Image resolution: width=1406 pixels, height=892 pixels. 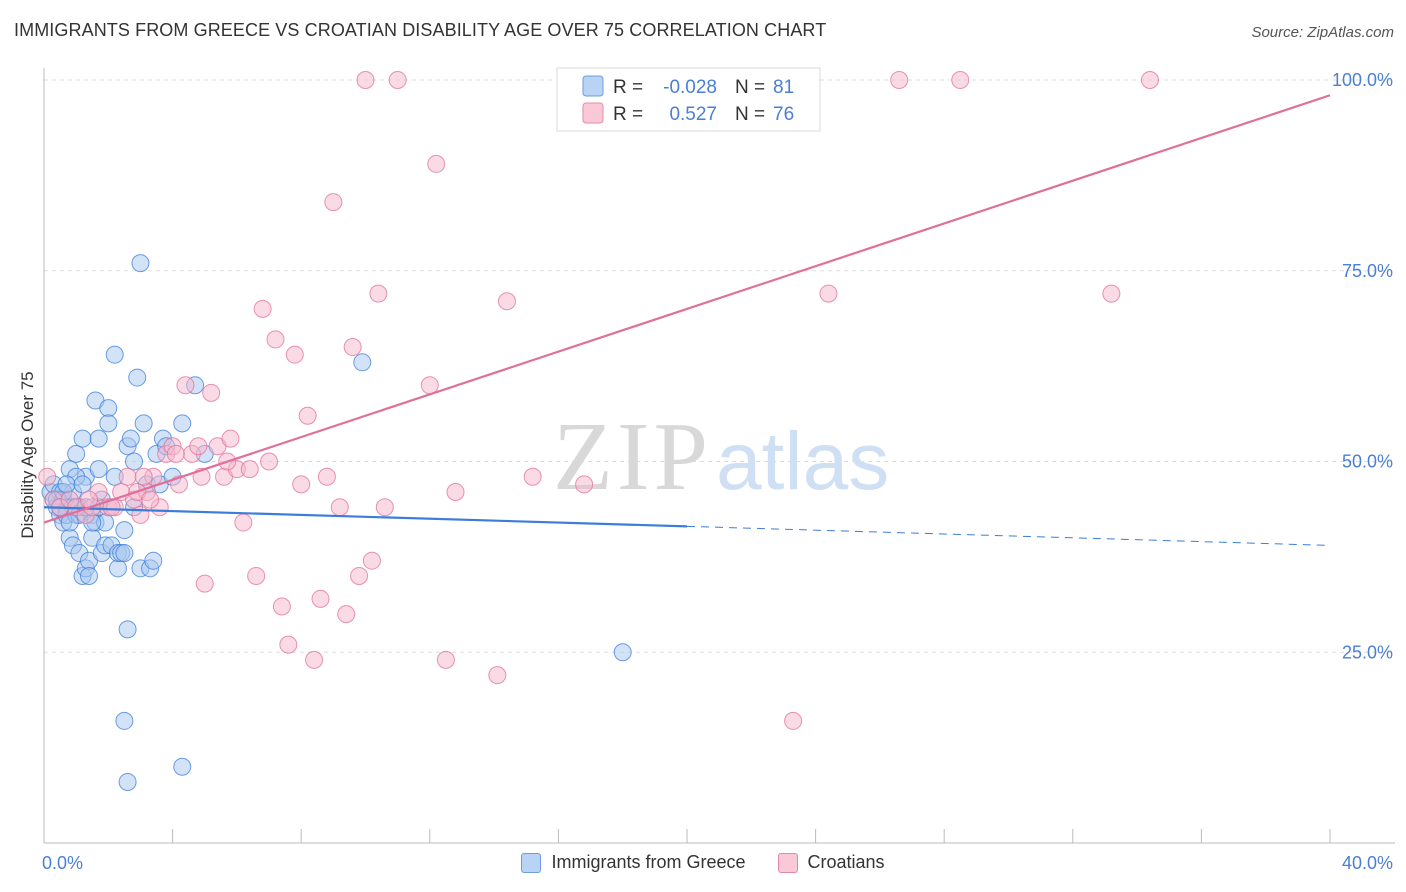 I want to click on stats-legend: R = -0.028 N = 81 R = 0.527 N = 76, so click(x=688, y=99).